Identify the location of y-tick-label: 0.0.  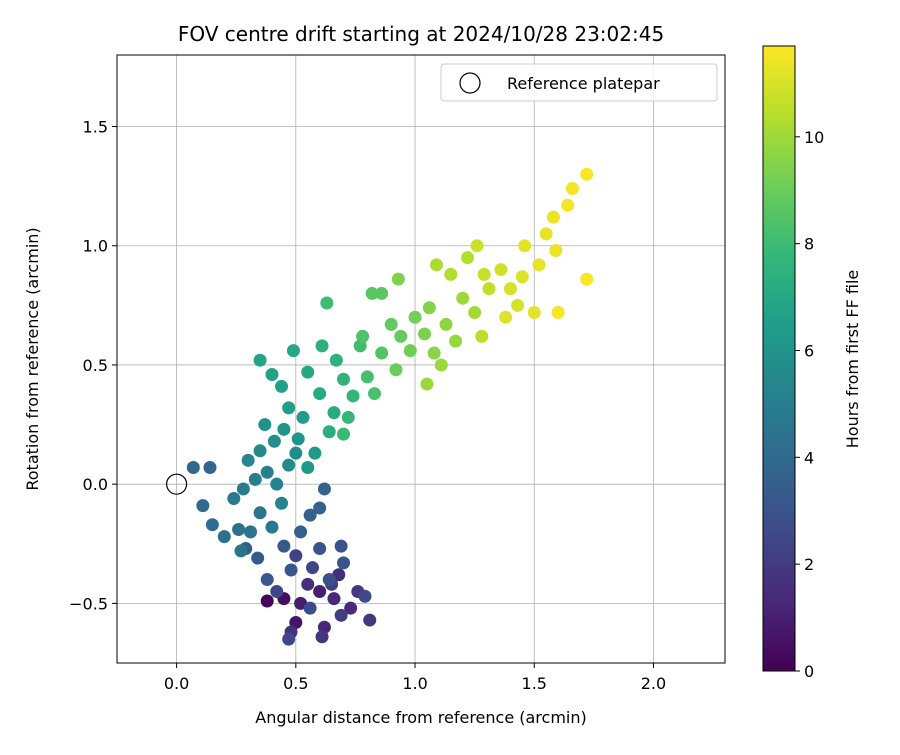
(95, 484).